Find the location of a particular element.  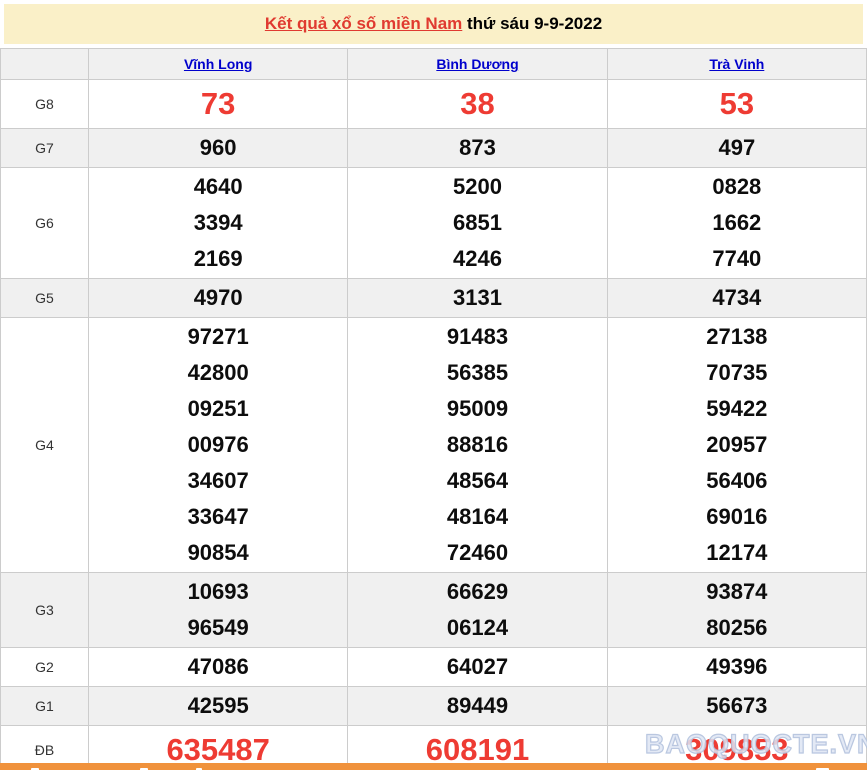

prize-number: 608191 is located at coordinates (477, 749).